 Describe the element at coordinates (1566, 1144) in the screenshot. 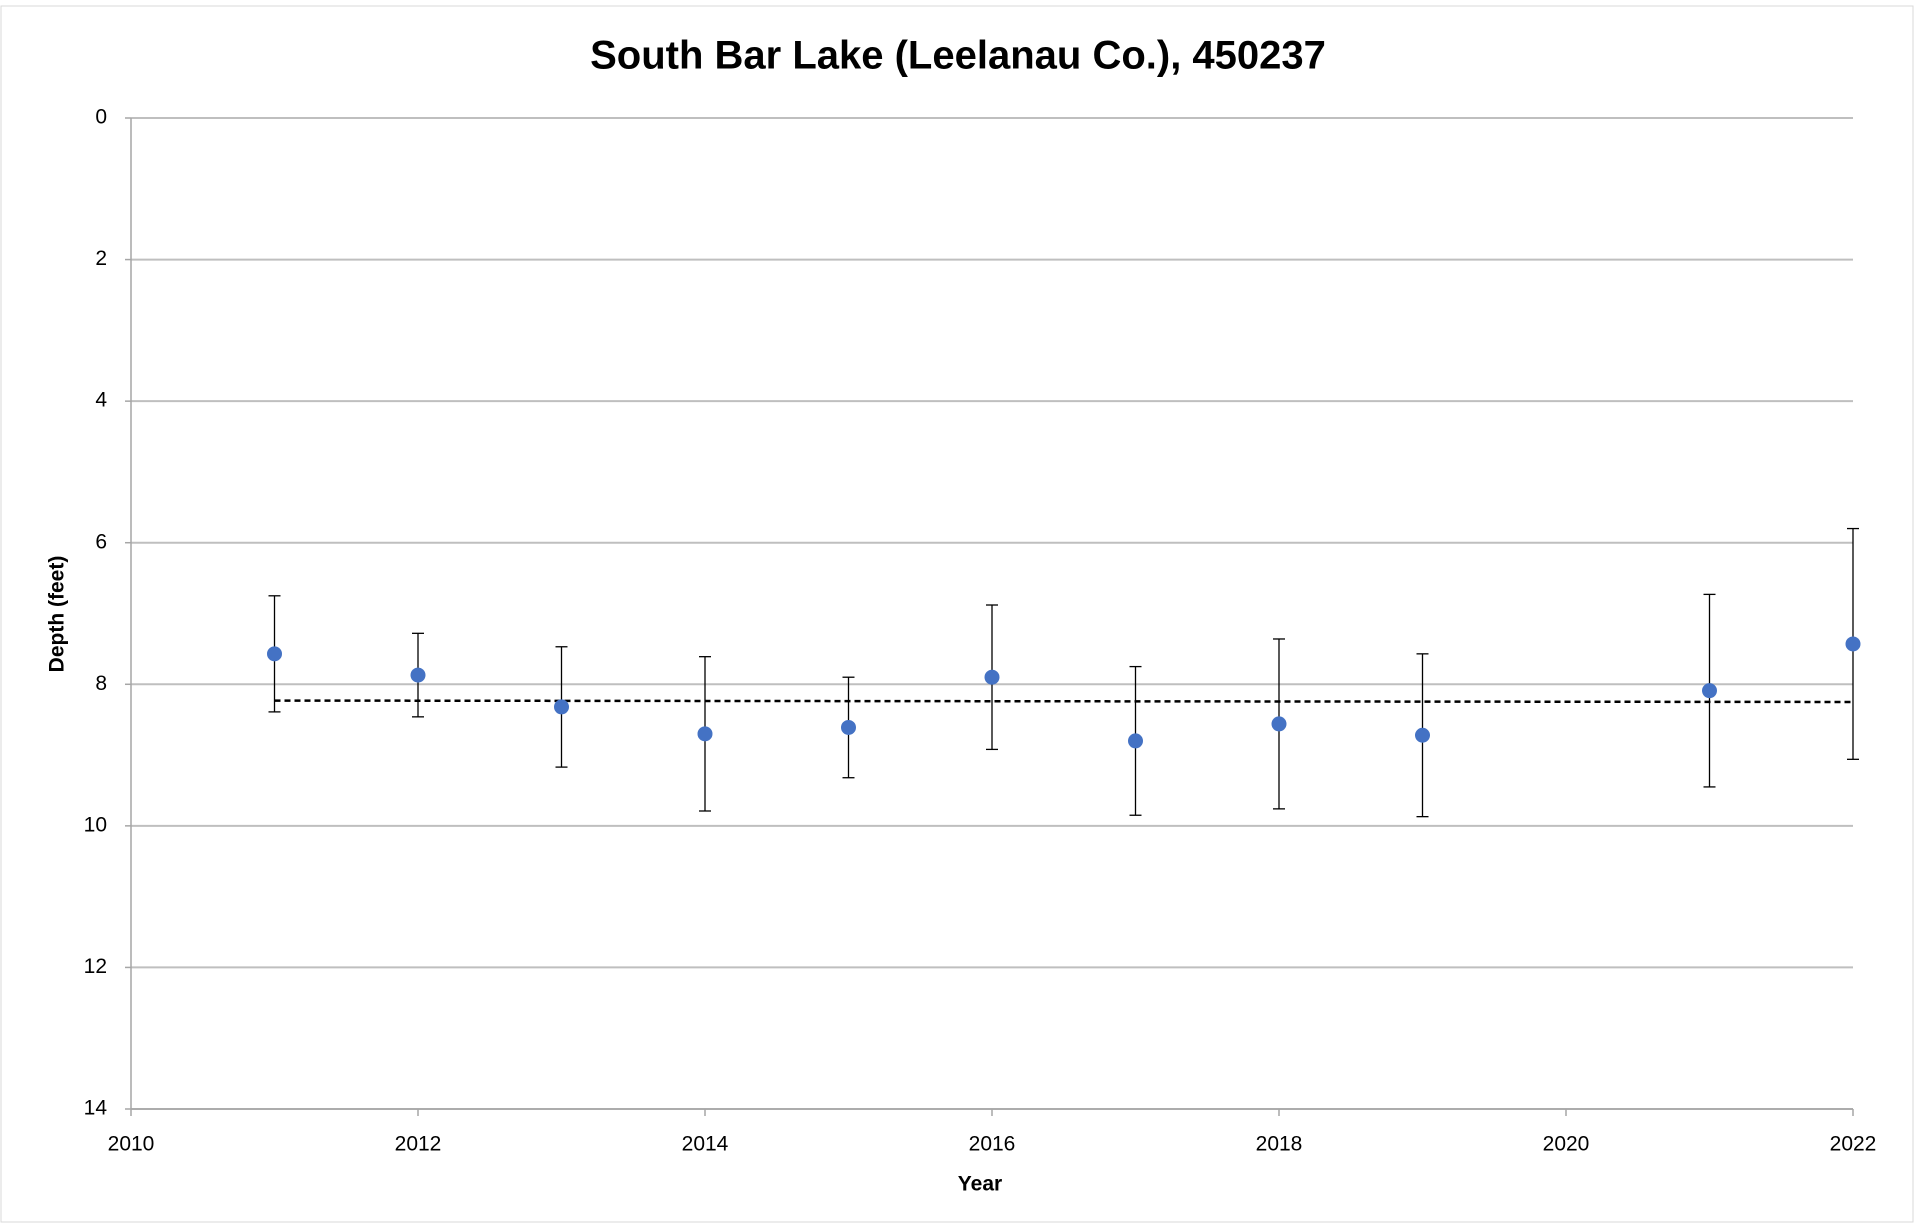

I see `x-tick-label: 2020` at that location.